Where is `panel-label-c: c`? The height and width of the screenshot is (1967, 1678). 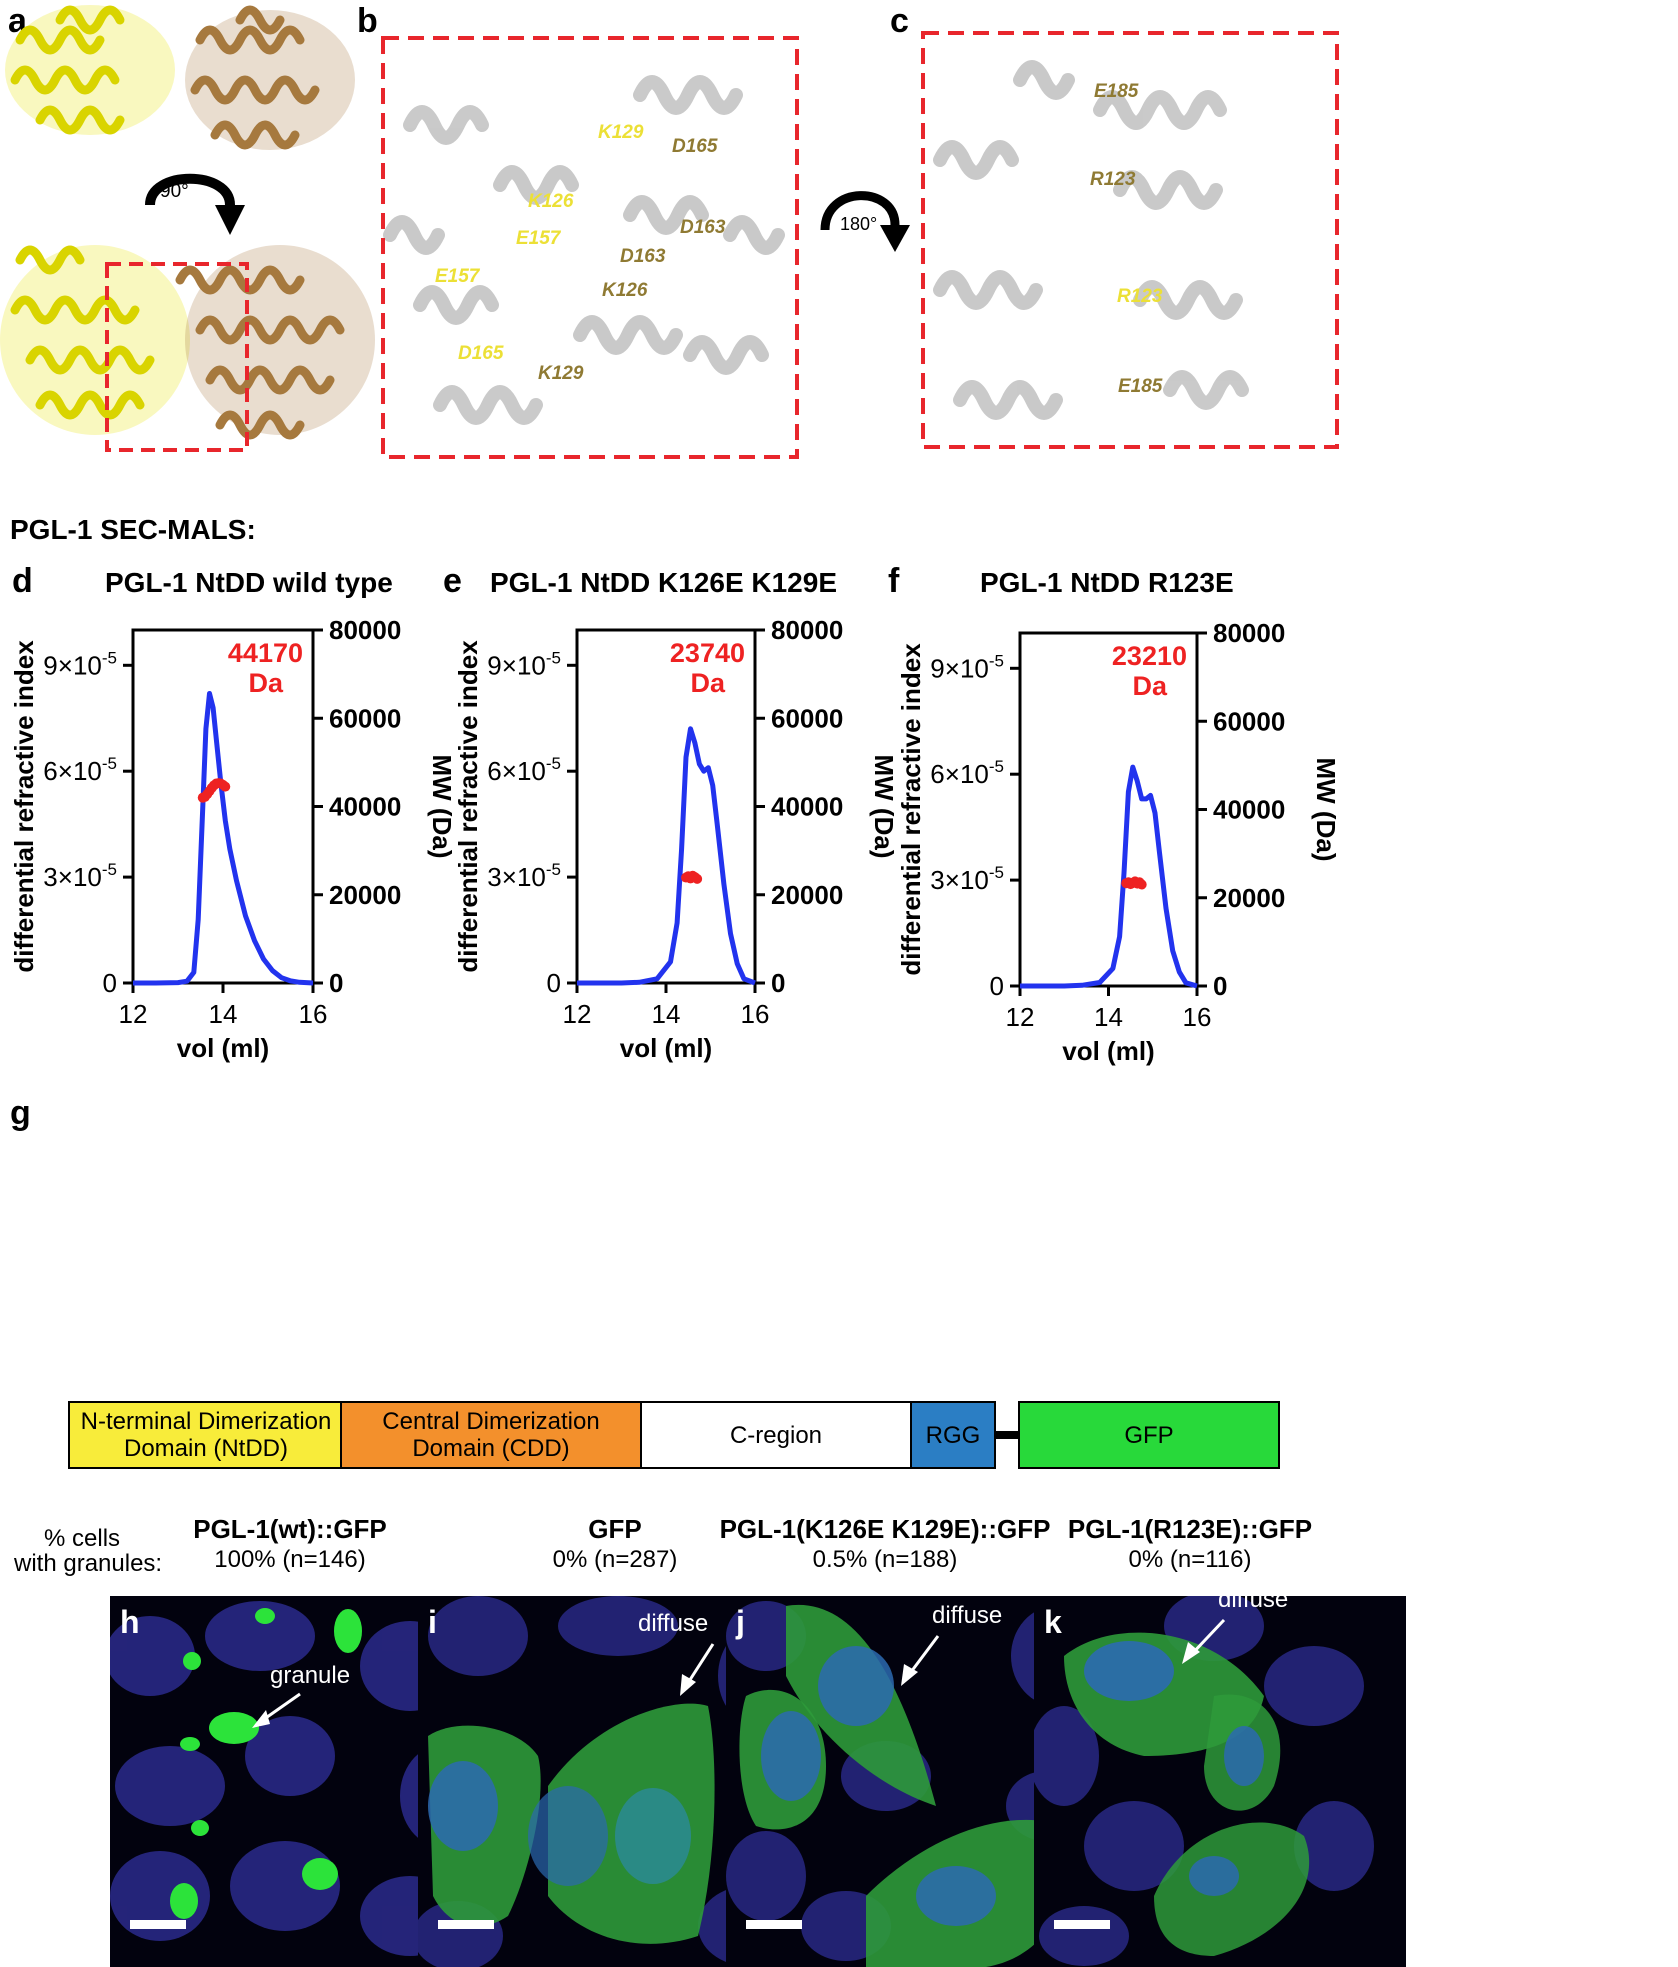 panel-label-c: c is located at coordinates (899, 21).